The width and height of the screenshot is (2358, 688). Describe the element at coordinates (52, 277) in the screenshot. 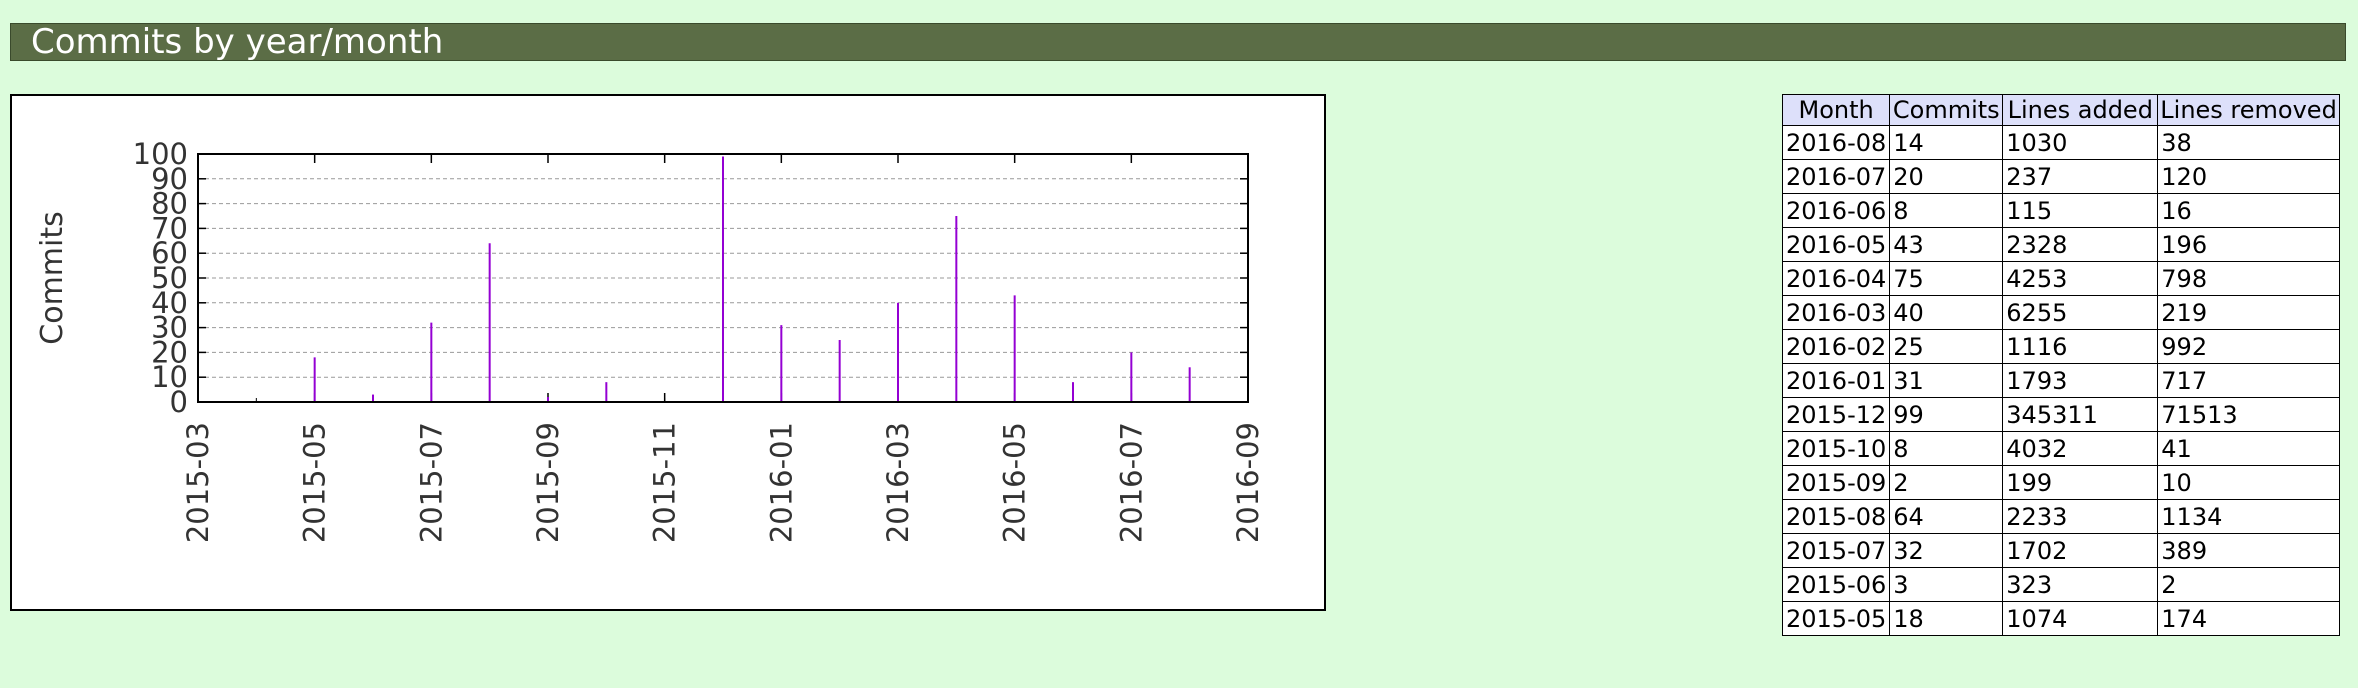

I see `y-axis-label: Commits` at that location.